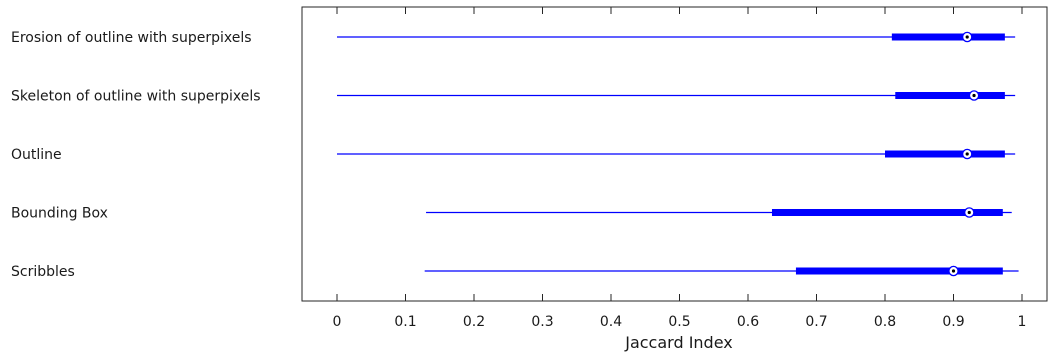 This screenshot has height=356, width=1049. What do you see at coordinates (131, 38) in the screenshot?
I see `category-label-0: Erosion of outline with superpixels` at bounding box center [131, 38].